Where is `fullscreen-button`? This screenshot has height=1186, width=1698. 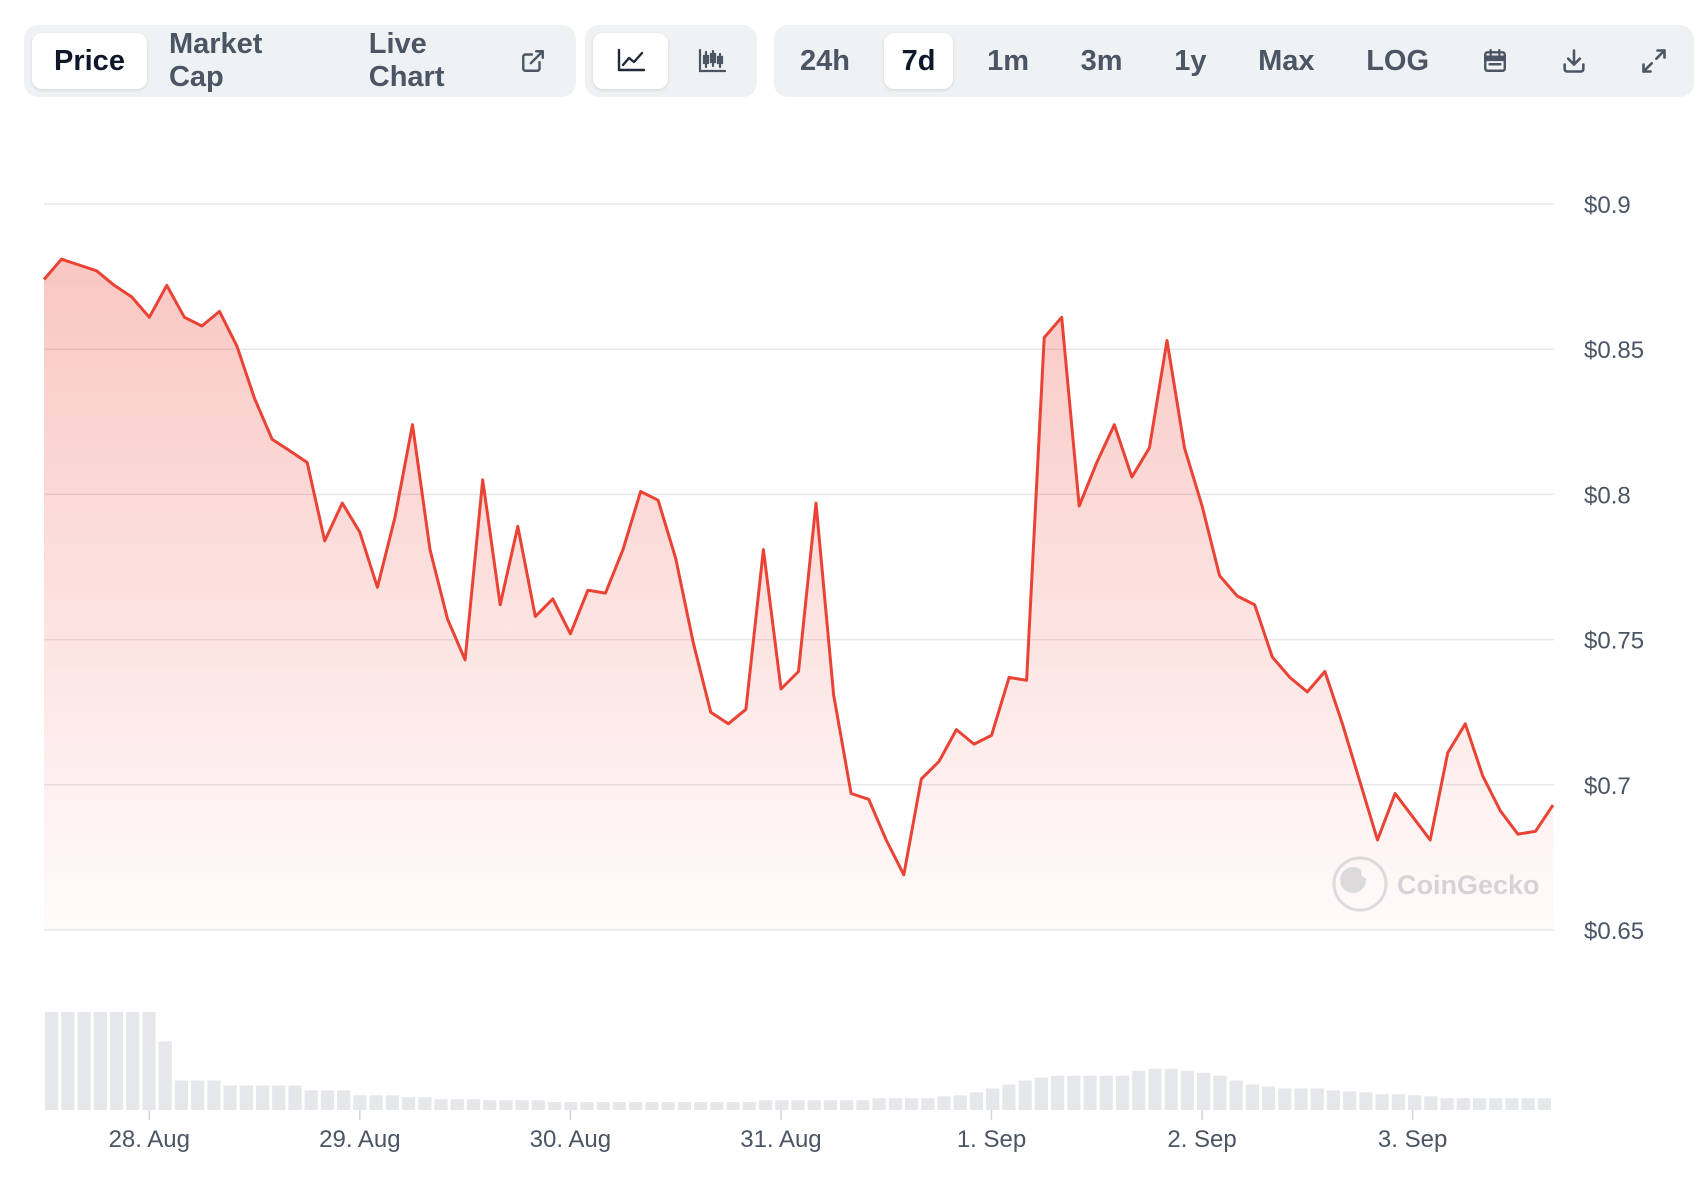 fullscreen-button is located at coordinates (1654, 61).